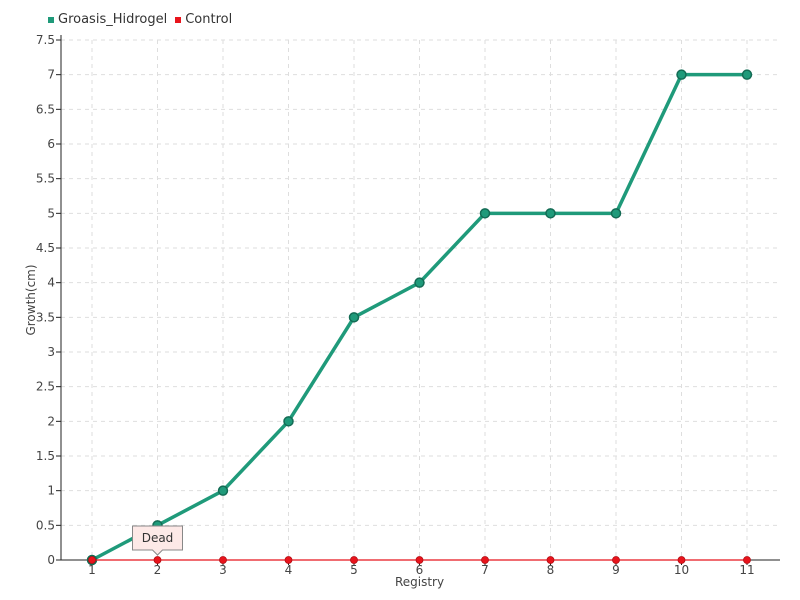 The image size is (800, 600). What do you see at coordinates (45, 248) in the screenshot?
I see `y-tick-label: 4.5` at bounding box center [45, 248].